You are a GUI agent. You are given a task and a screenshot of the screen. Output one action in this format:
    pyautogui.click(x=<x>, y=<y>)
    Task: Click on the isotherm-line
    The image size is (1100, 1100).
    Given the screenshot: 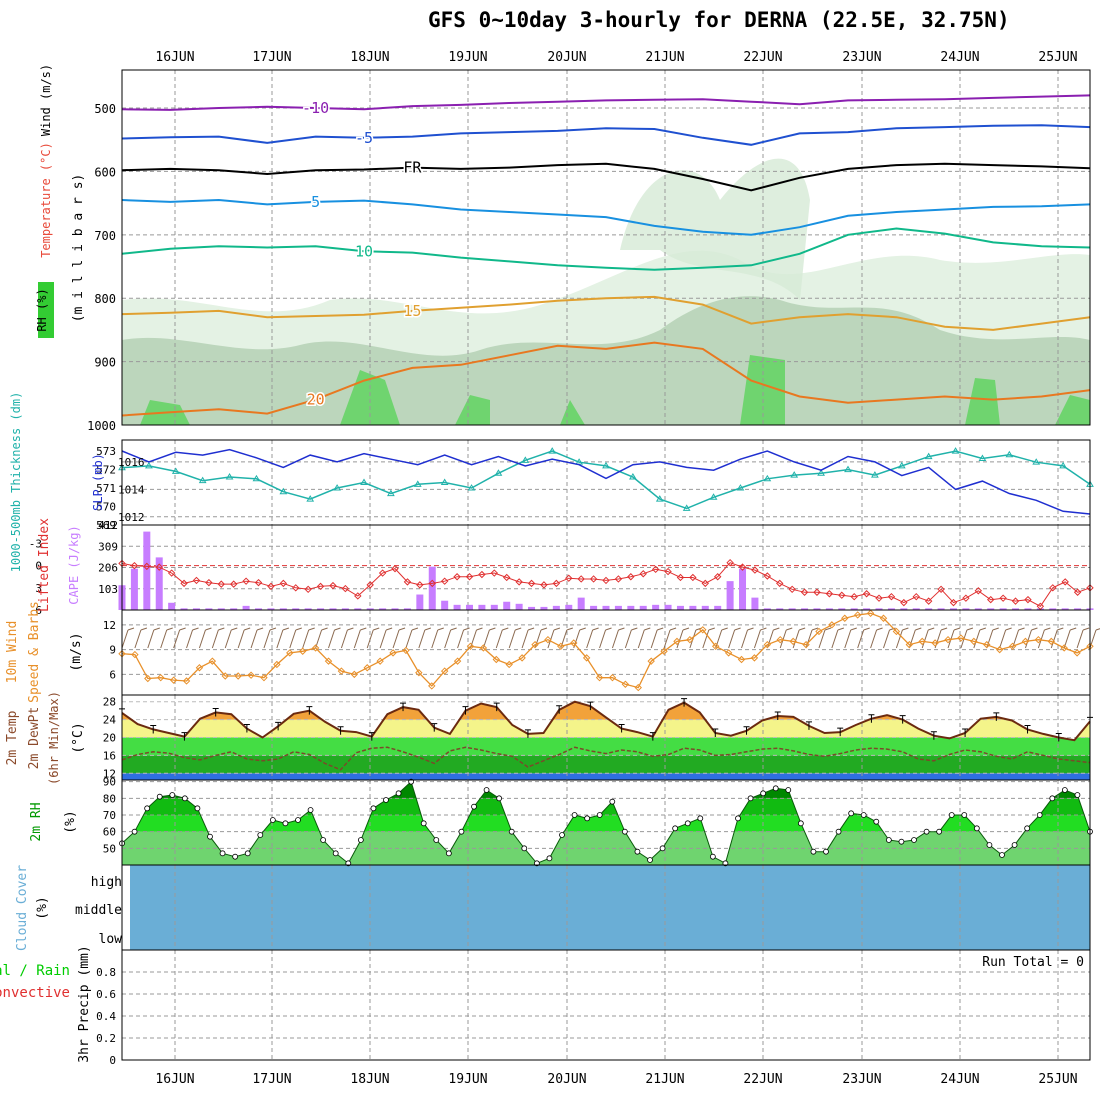 What is the action you would take?
    pyautogui.click(x=606, y=217)
    